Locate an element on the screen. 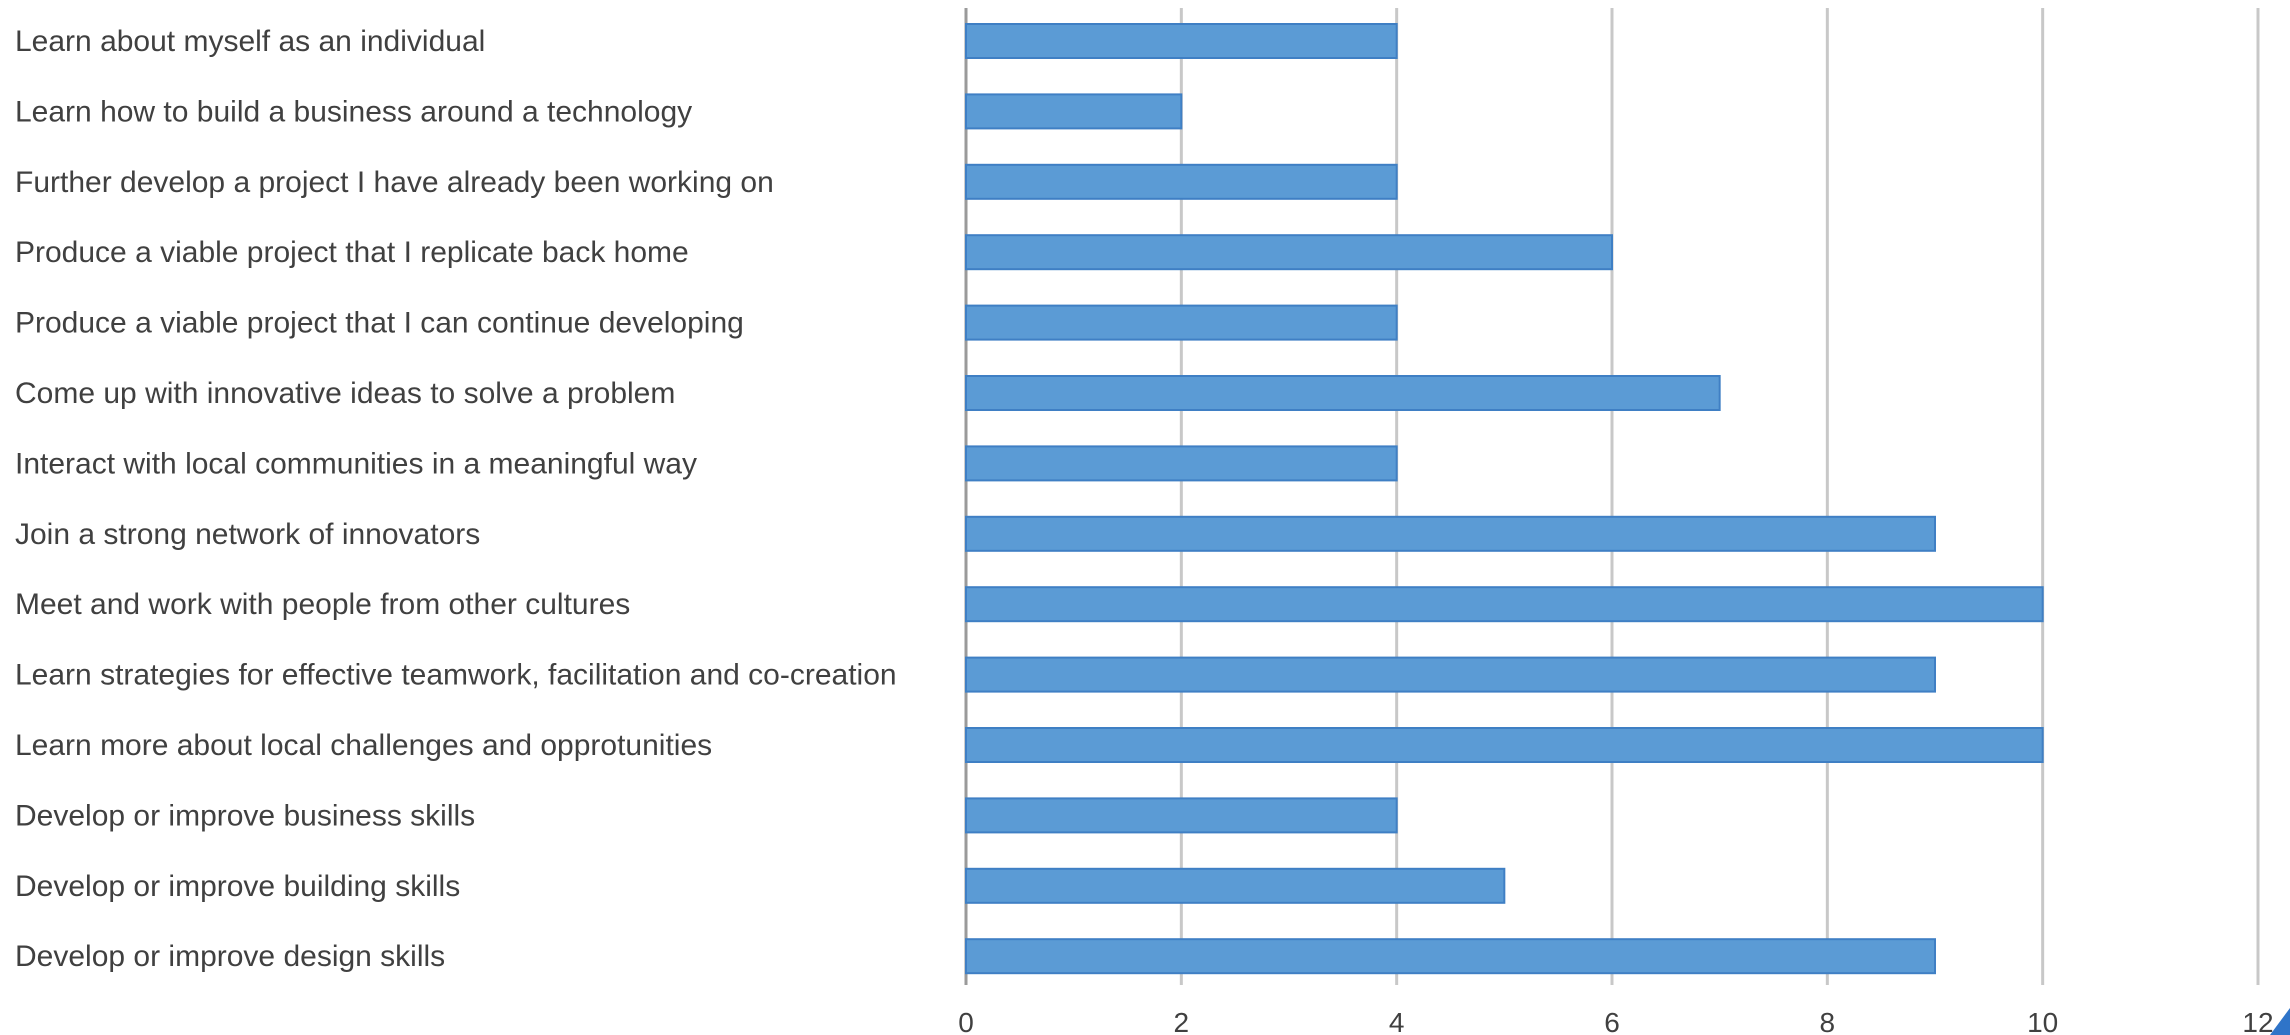 Image resolution: width=2290 pixels, height=1035 pixels. category-label: Learn about myself as an individual is located at coordinates (250, 41).